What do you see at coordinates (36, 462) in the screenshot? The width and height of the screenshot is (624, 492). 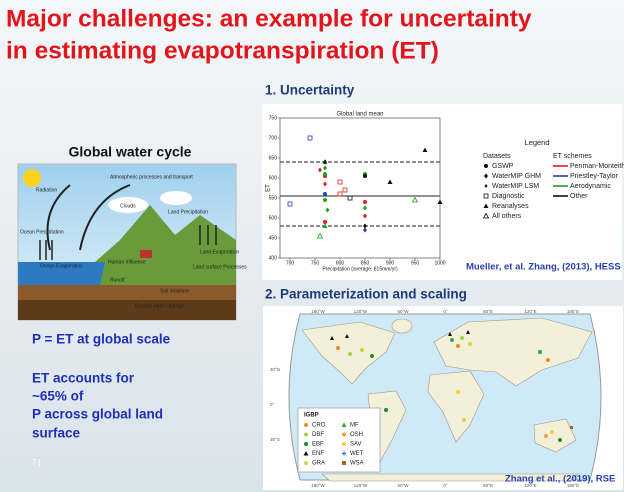 I see `page-number: 7 |` at bounding box center [36, 462].